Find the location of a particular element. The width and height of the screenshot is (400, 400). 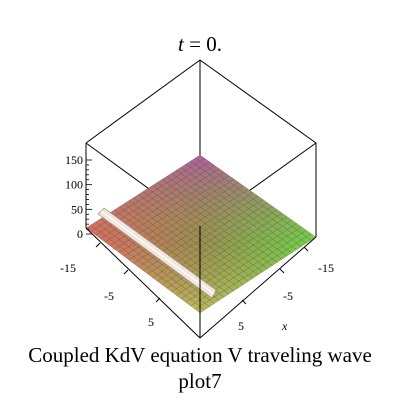

plot-title: t = 0. is located at coordinates (200, 44).